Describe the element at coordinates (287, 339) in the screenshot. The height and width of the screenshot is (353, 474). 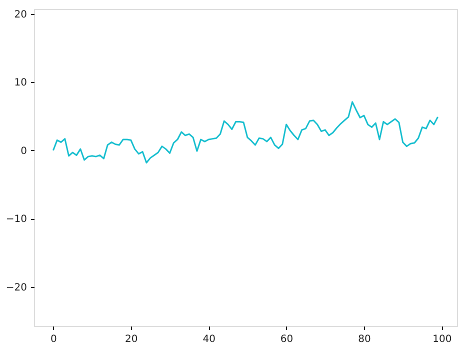
I see `x-tick-label: 60` at that location.